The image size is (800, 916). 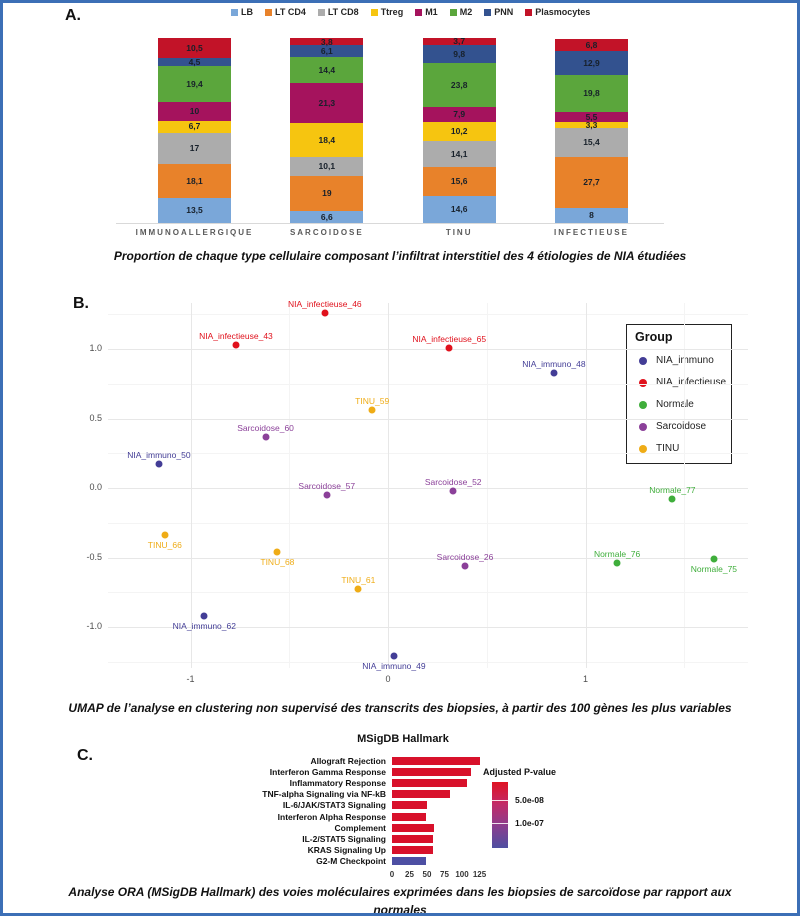 What do you see at coordinates (654, 337) in the screenshot?
I see `panel-b-legend-title: Group` at bounding box center [654, 337].